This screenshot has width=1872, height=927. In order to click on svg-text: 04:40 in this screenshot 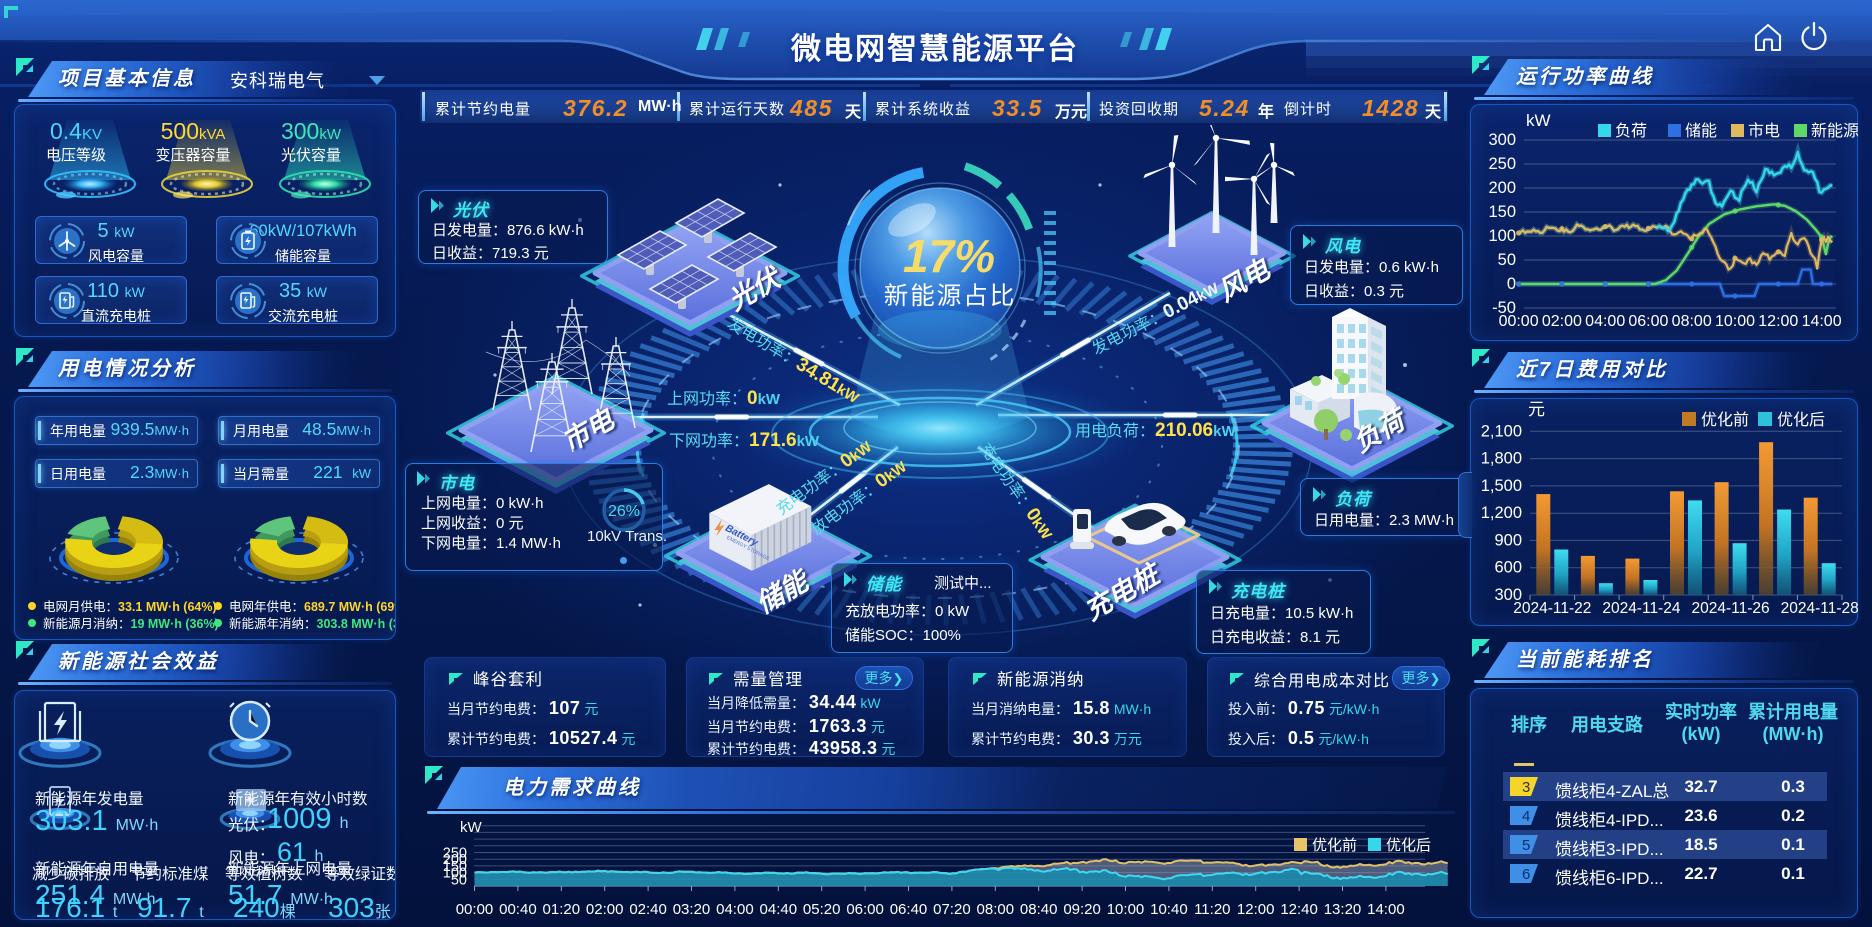, I will do `click(779, 909)`.